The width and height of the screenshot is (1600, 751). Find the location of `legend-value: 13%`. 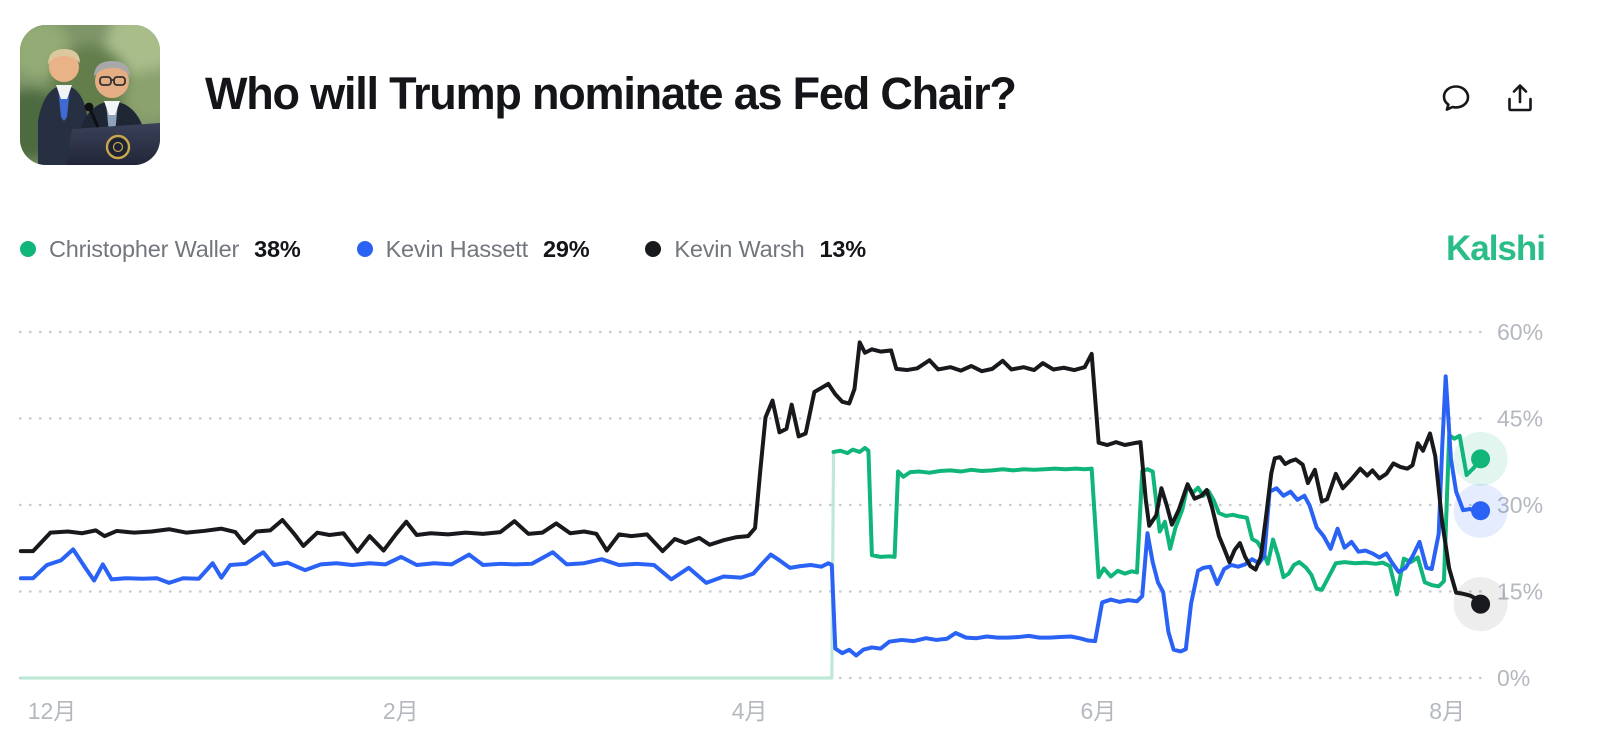

legend-value: 13% is located at coordinates (843, 248).